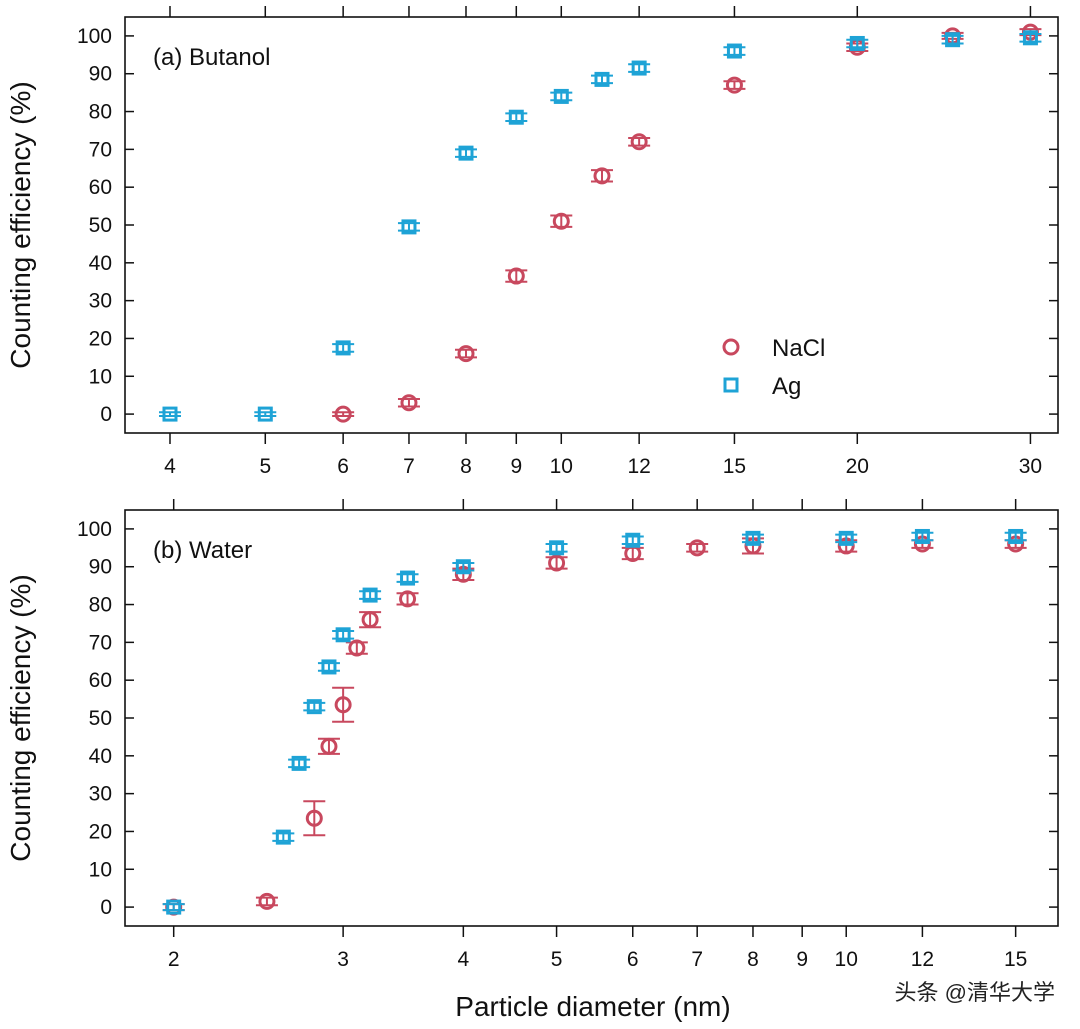 This screenshot has width=1080, height=1029. I want to click on y-tick-label: 10, so click(100, 376).